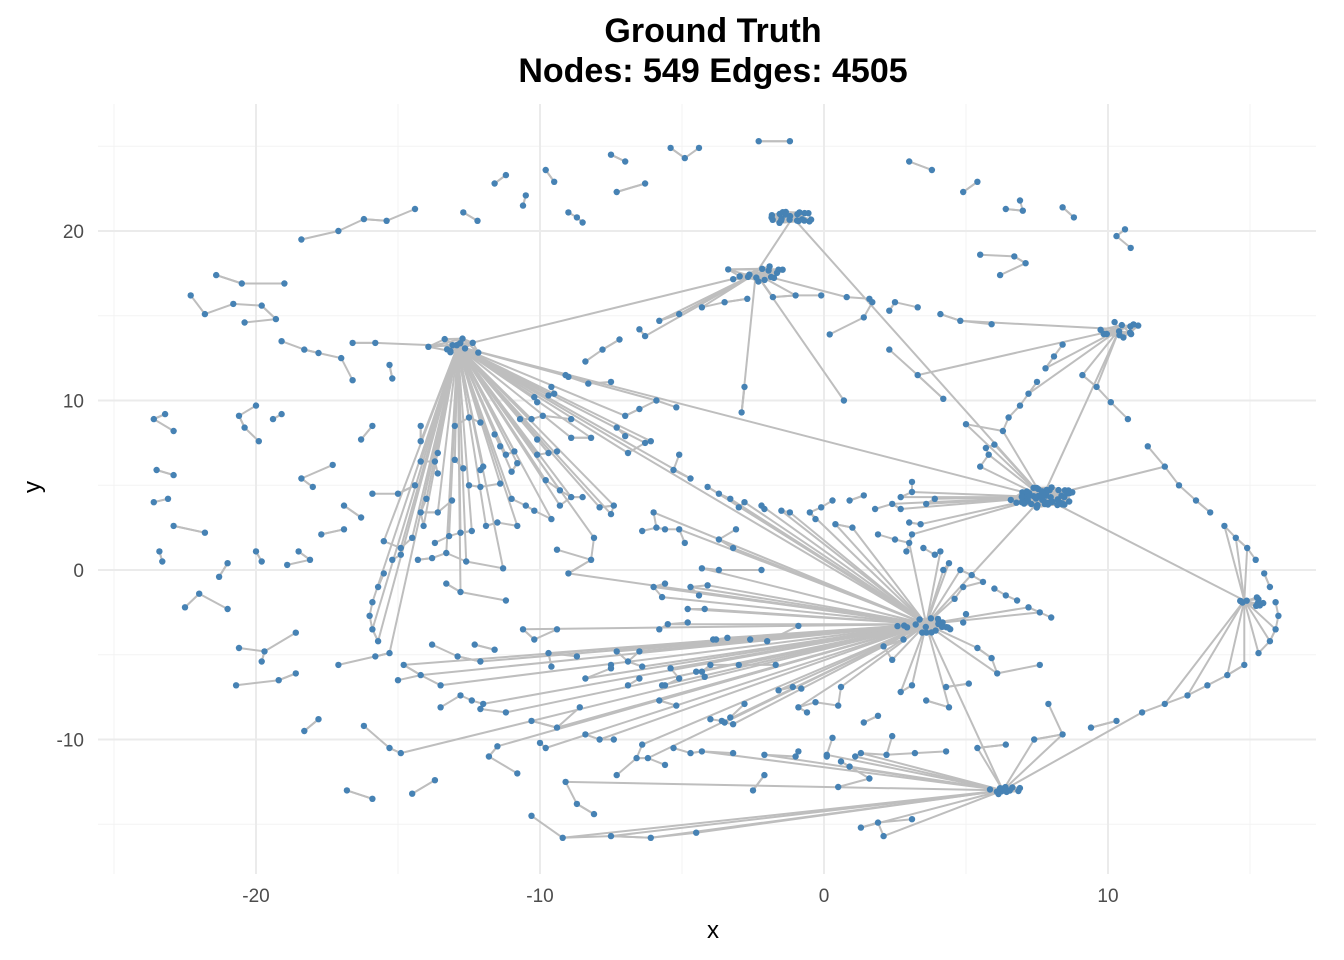 The image size is (1344, 960). Describe the element at coordinates (713, 930) in the screenshot. I see `x-axis-title: x` at that location.